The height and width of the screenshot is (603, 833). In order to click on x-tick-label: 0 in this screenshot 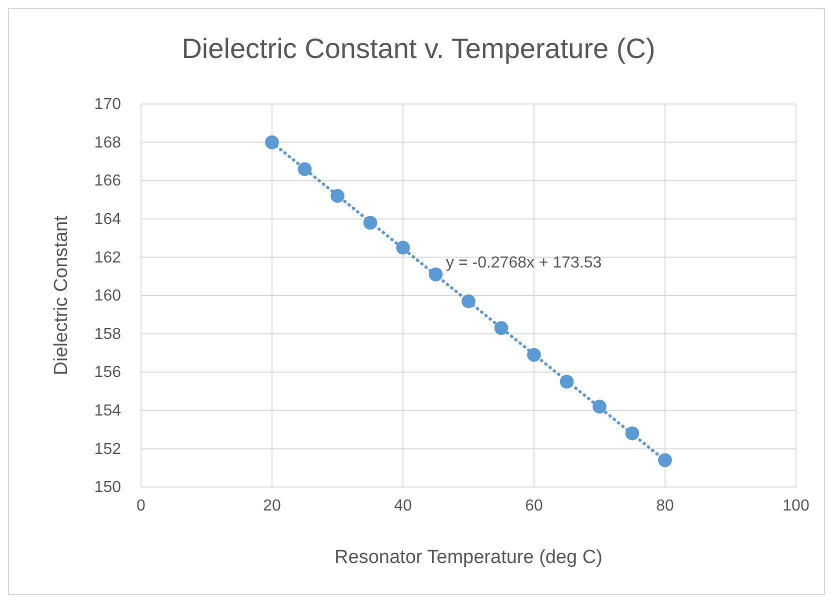, I will do `click(141, 505)`.